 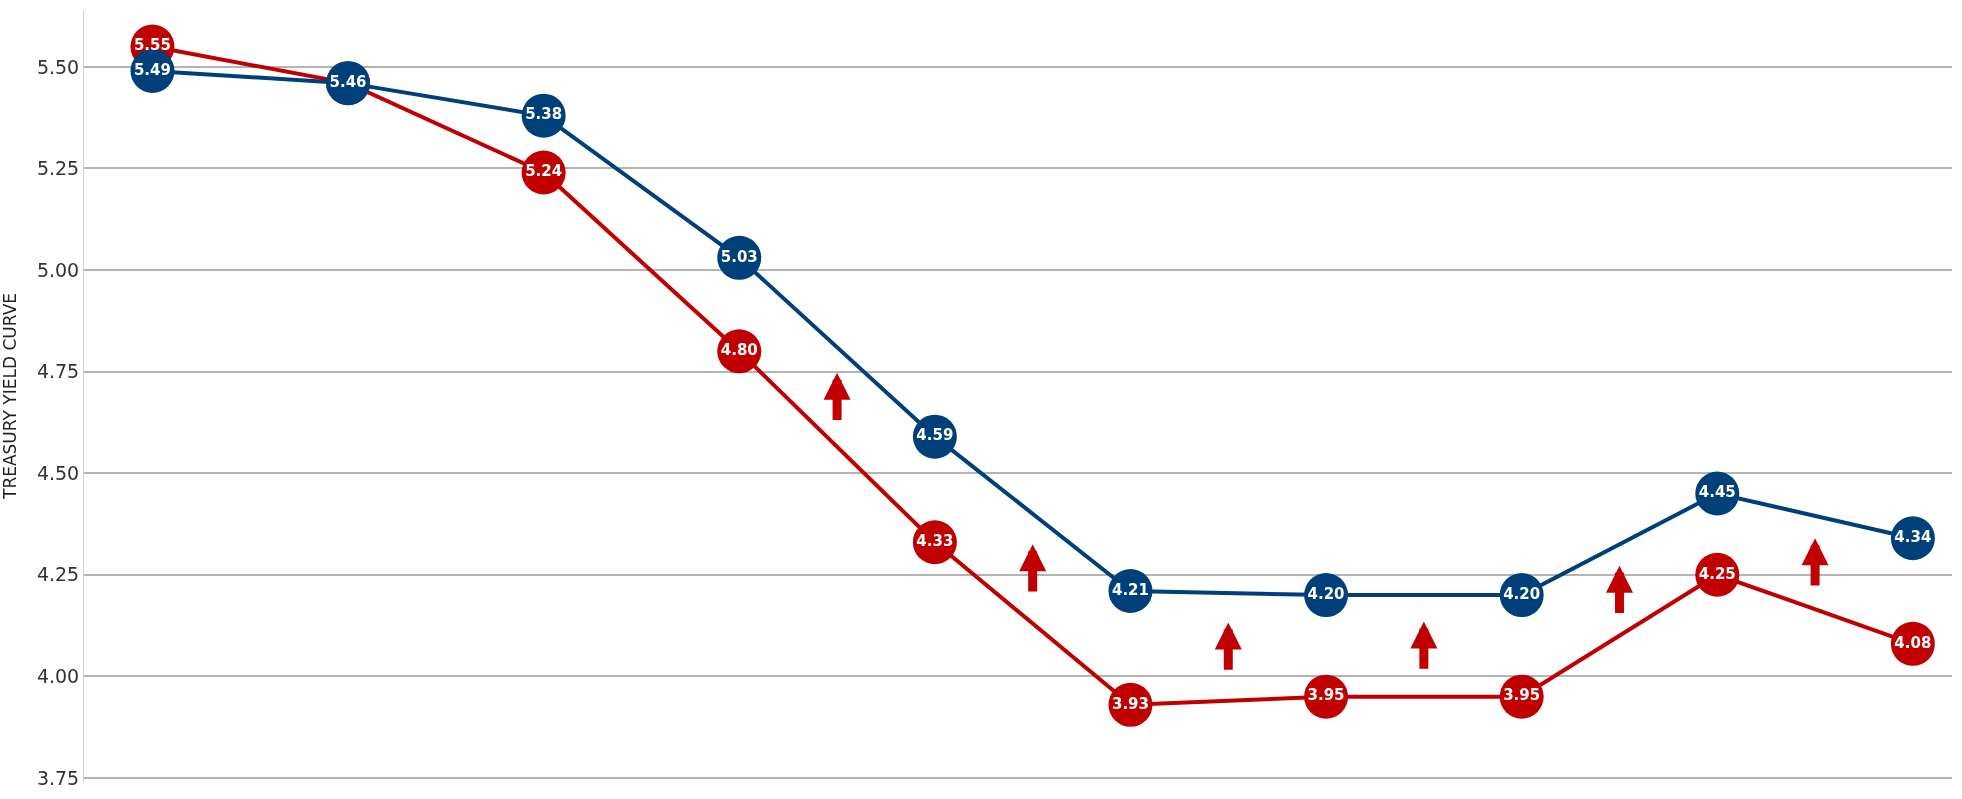 What do you see at coordinates (58, 269) in the screenshot?
I see `y-tick-label: 5.00` at bounding box center [58, 269].